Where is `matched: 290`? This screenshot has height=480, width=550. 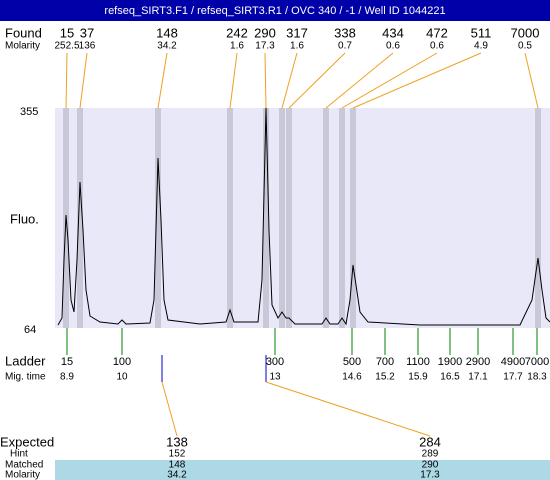
matched: 290 is located at coordinates (430, 465).